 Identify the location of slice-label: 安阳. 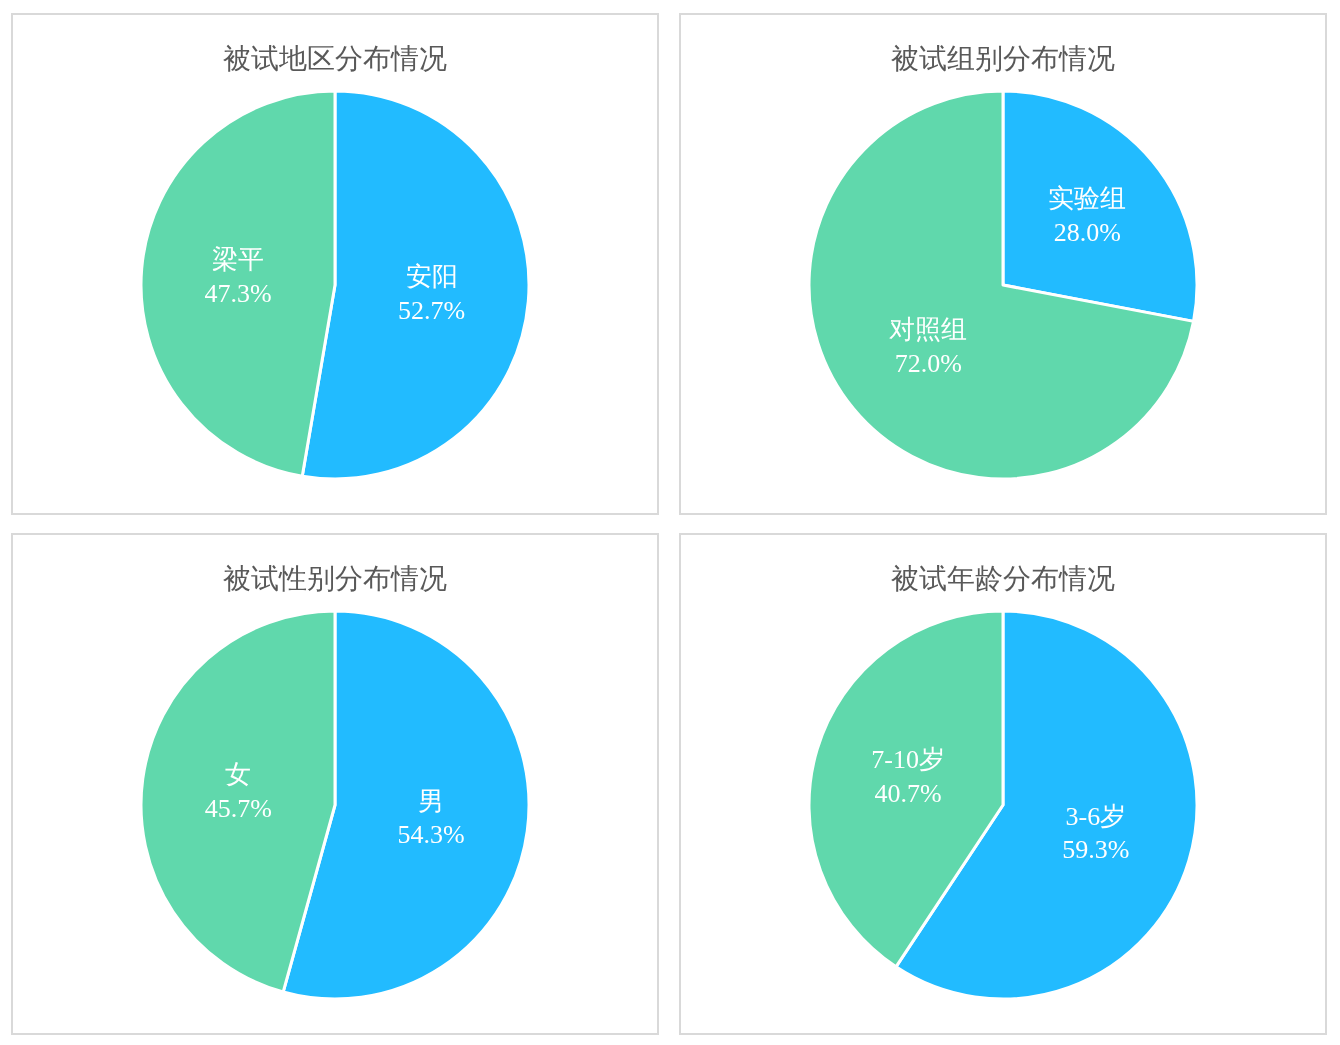
(431, 276).